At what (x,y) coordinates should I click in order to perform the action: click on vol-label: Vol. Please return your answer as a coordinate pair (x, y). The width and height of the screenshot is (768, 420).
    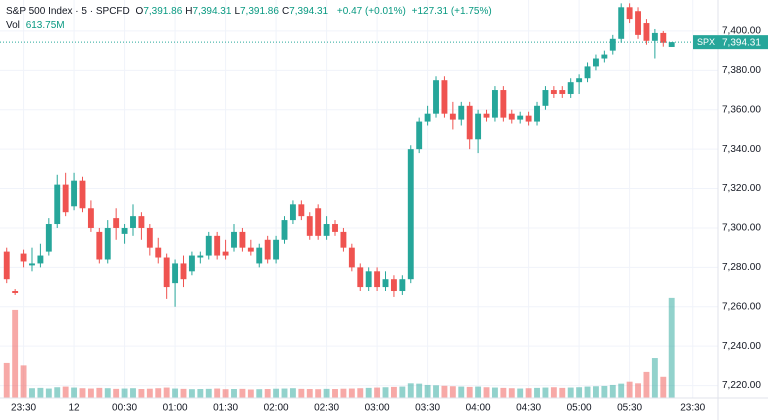
    Looking at the image, I should click on (13, 25).